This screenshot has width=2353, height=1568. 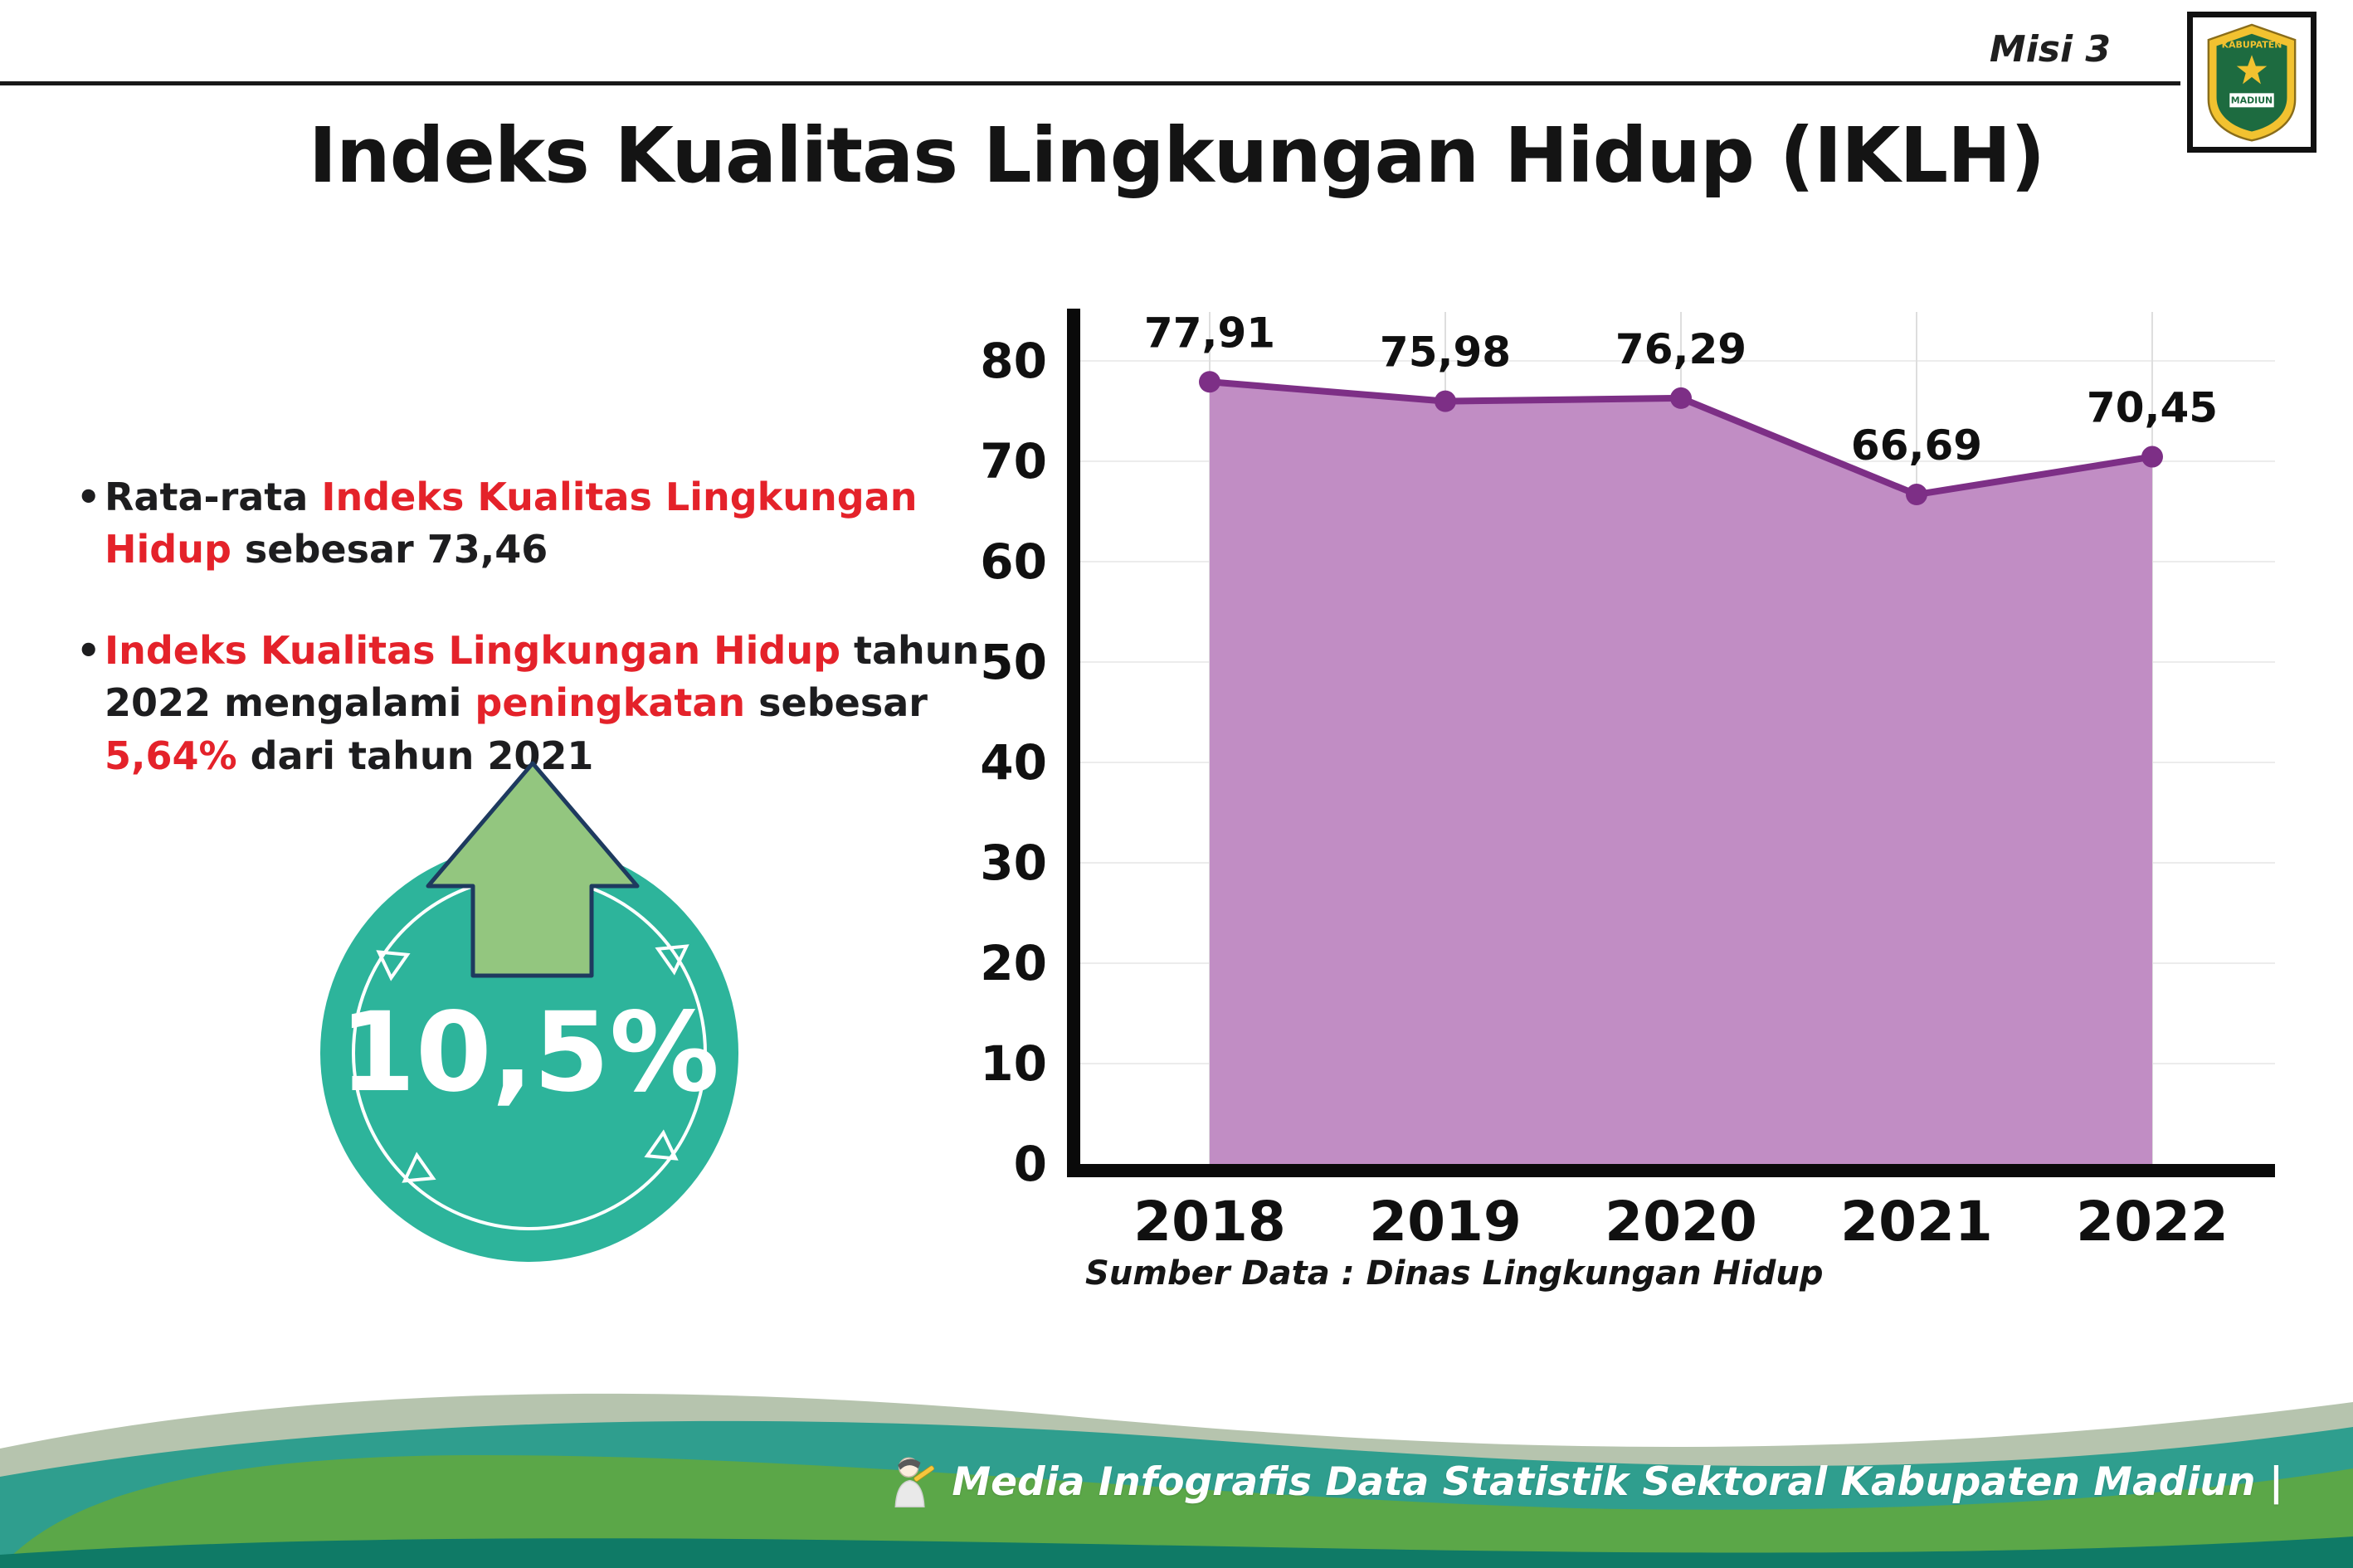 I want to click on kabupaten-madiun-logo: KABUPATEN MADIUN, so click(x=2251, y=82).